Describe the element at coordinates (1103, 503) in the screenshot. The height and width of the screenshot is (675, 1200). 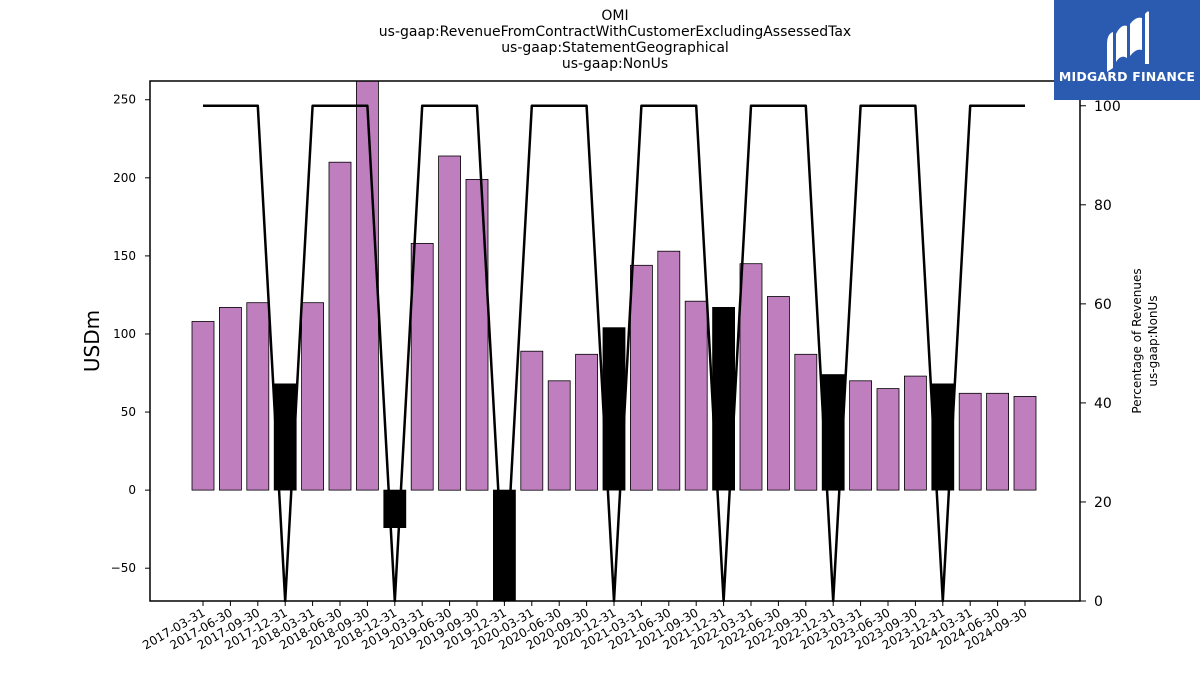
I see `y-right-tick-label-20: 20` at that location.